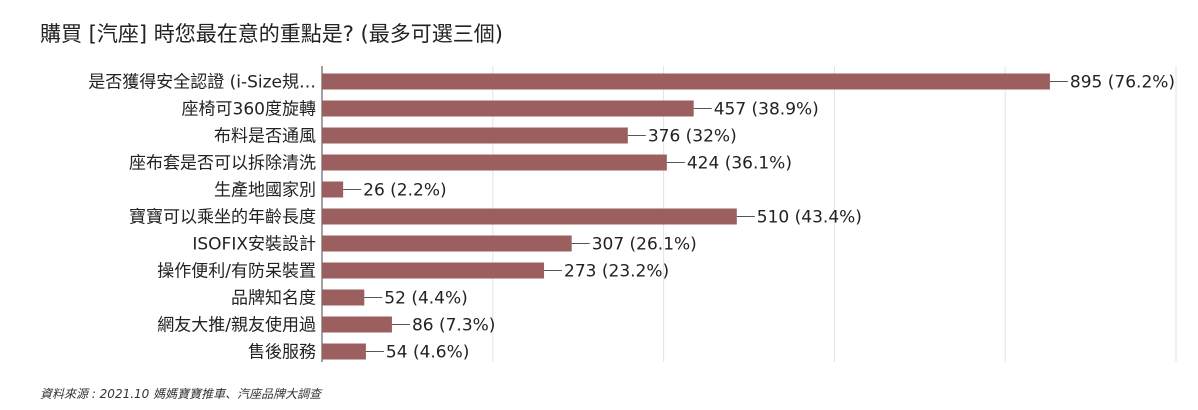 The width and height of the screenshot is (1198, 410). What do you see at coordinates (265, 137) in the screenshot?
I see `category-label: 布料是否通風` at bounding box center [265, 137].